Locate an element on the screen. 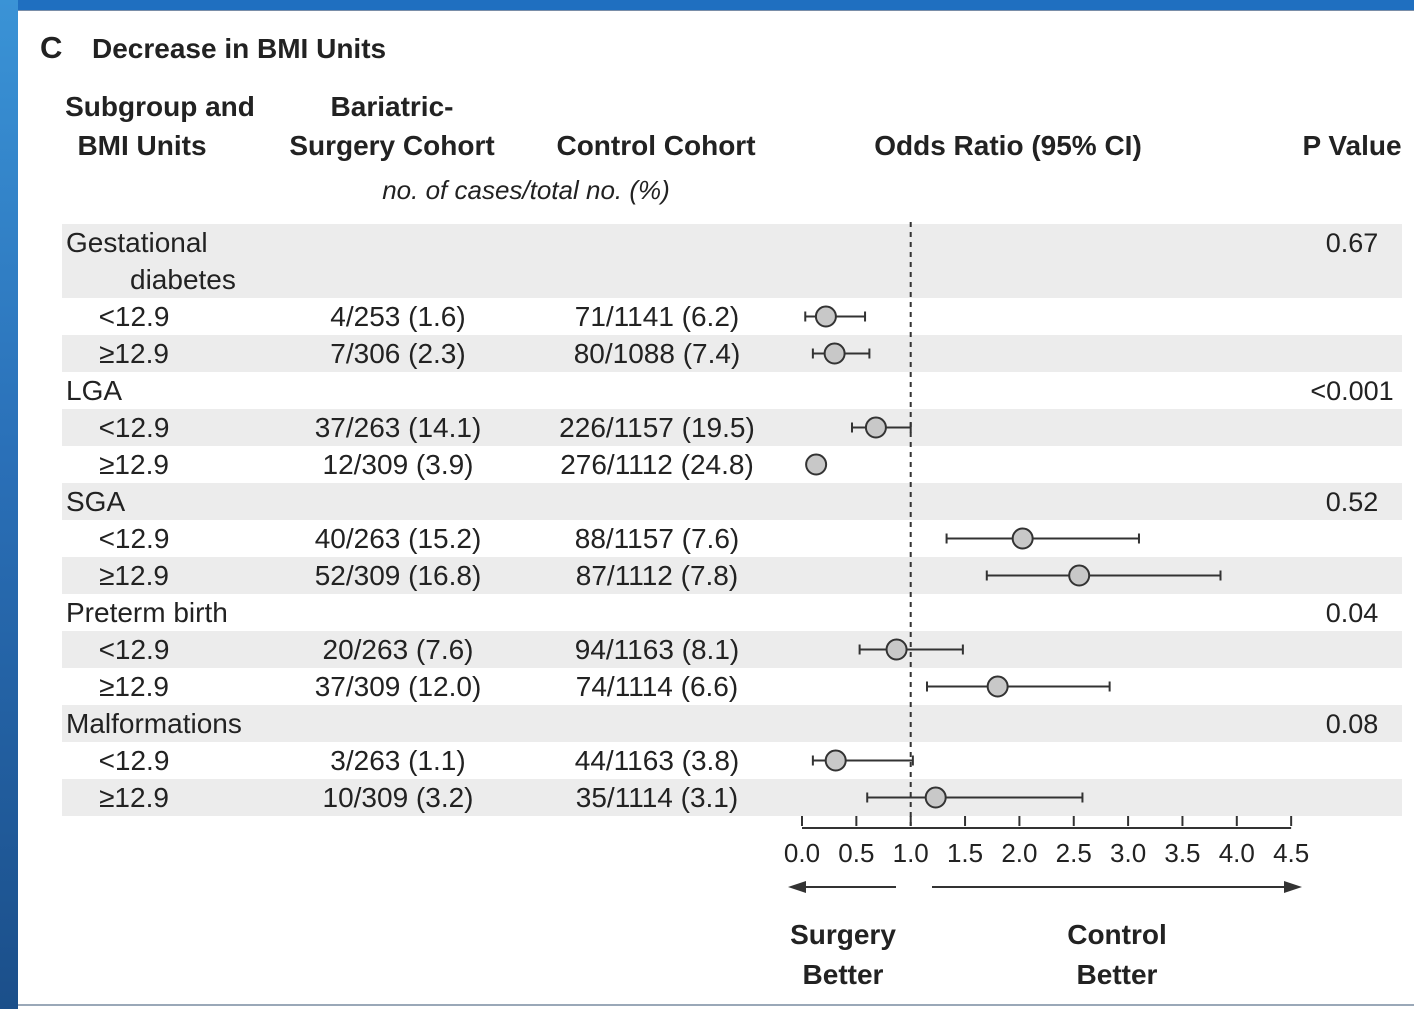 The width and height of the screenshot is (1414, 1009). p-value: 0.04 is located at coordinates (1352, 613).